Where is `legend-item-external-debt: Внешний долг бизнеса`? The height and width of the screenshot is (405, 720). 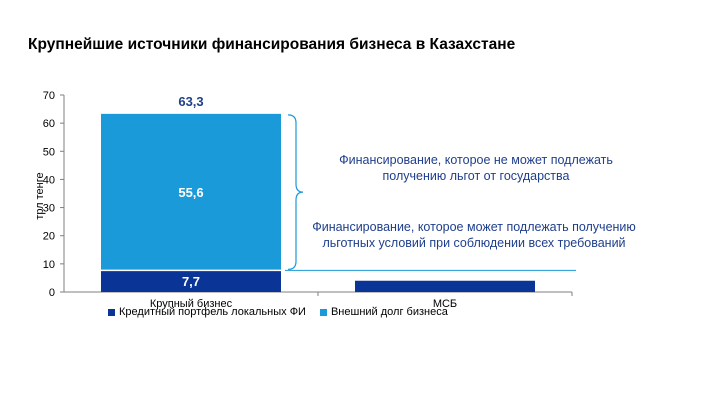 legend-item-external-debt: Внешний долг бизнеса is located at coordinates (383, 312).